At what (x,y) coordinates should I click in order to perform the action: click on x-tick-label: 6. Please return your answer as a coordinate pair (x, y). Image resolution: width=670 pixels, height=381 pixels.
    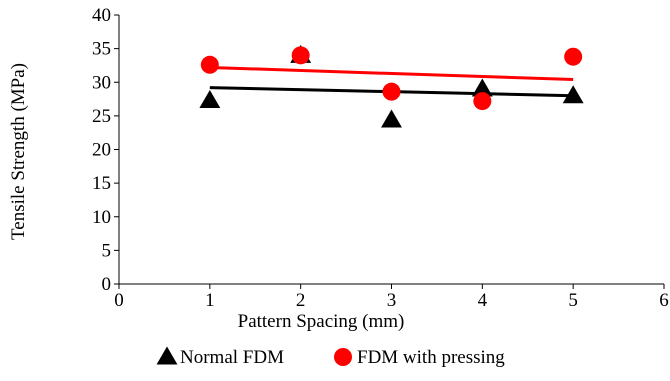
    Looking at the image, I should click on (664, 300).